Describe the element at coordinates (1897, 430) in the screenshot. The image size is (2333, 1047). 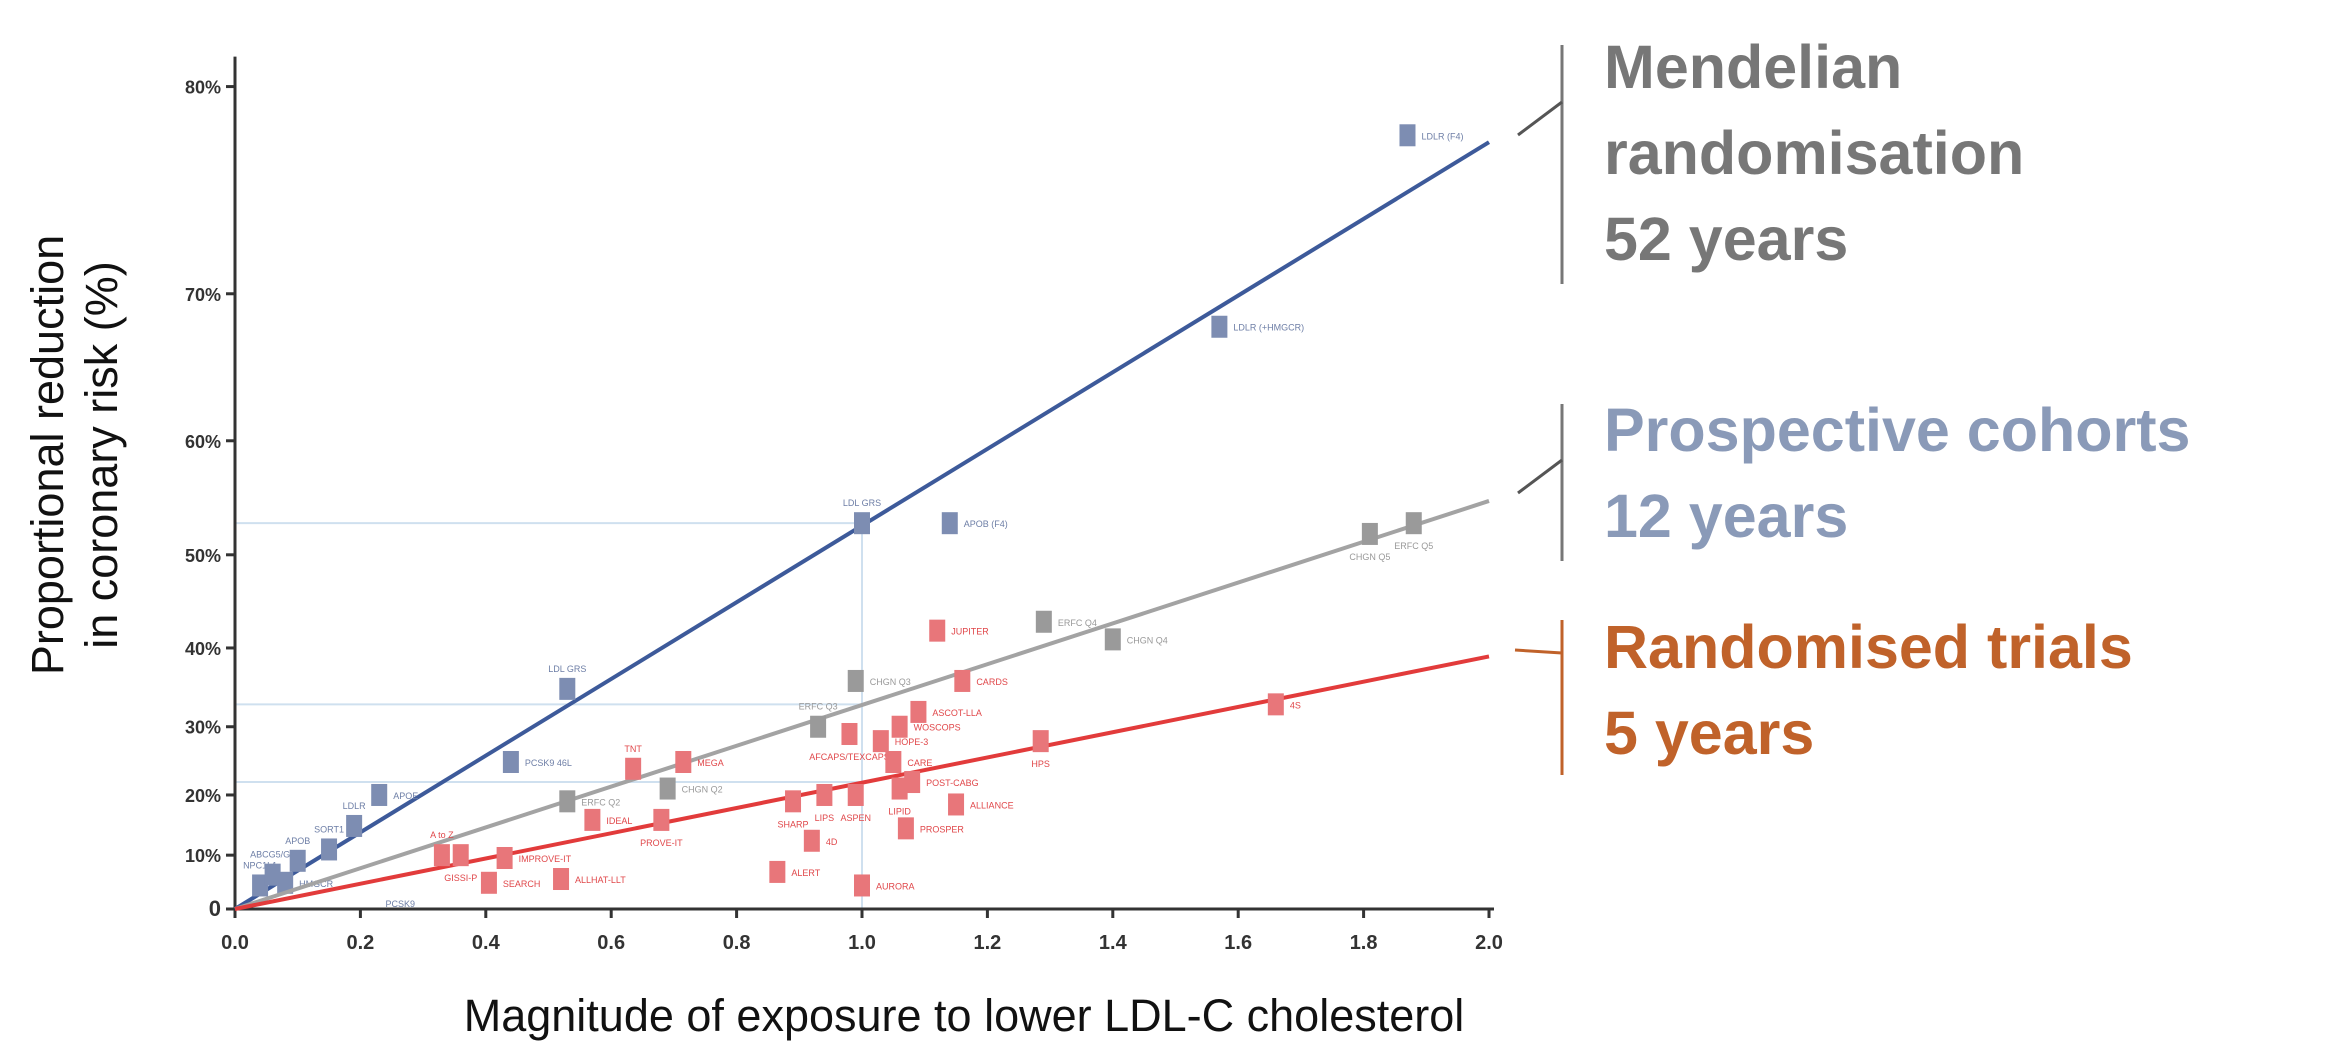
I see `annotation-line: Prospective cohorts` at that location.